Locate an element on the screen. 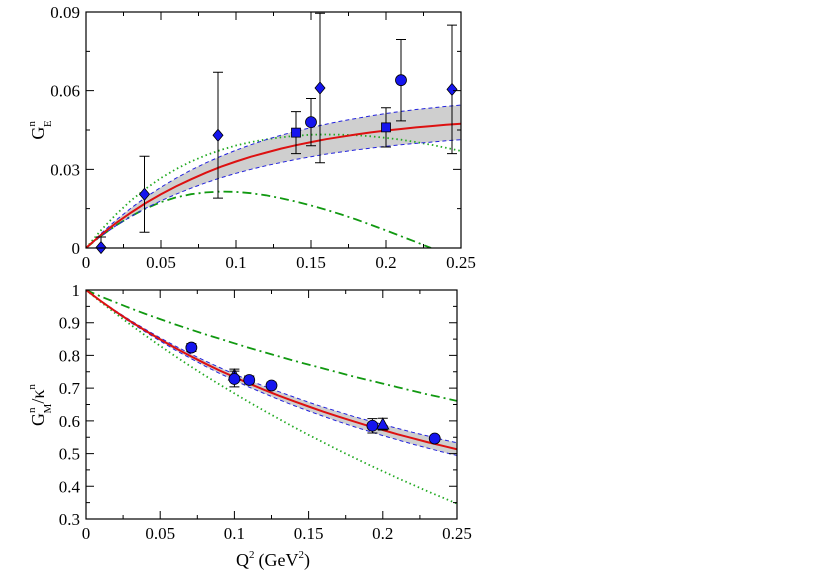 This screenshot has height=578, width=817. y-tick-label: 0.5 is located at coordinates (69, 454).